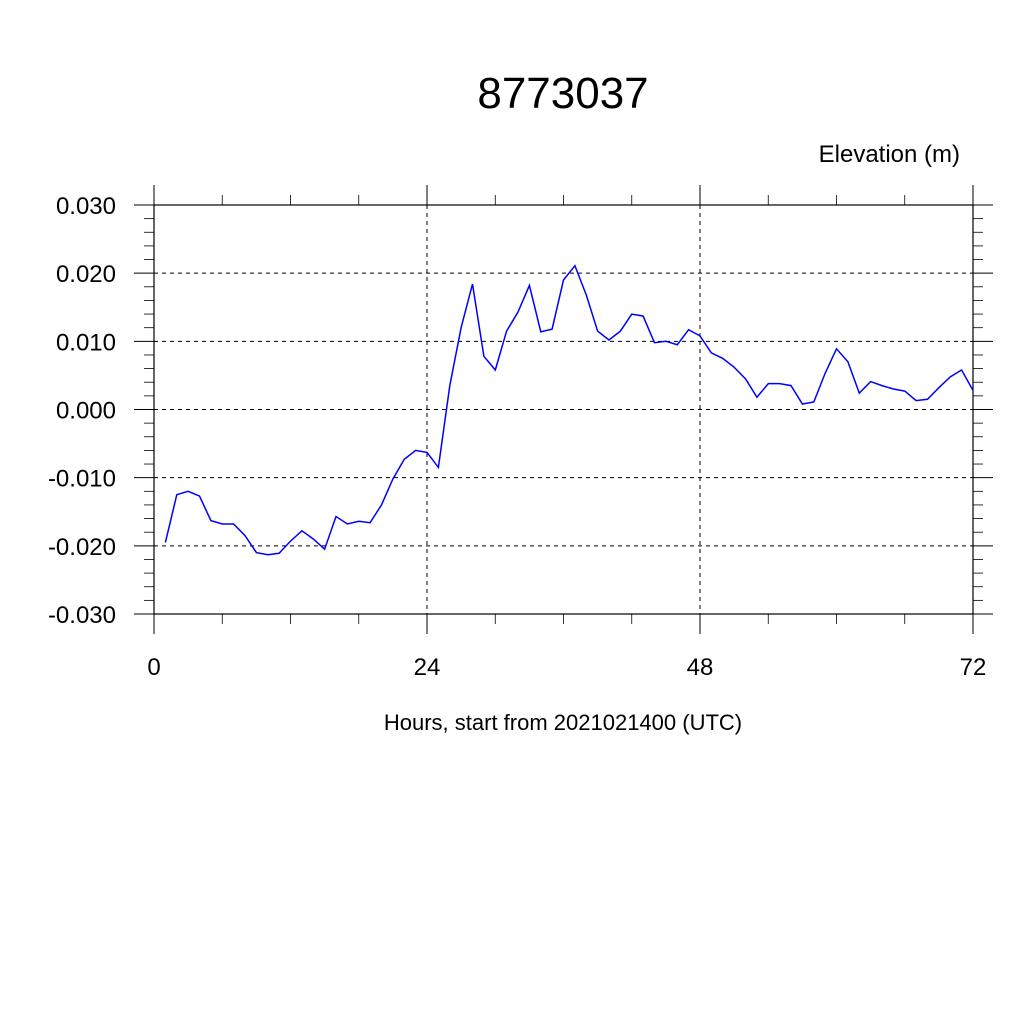  I want to click on y-tick-label: 0.030, so click(86, 206).